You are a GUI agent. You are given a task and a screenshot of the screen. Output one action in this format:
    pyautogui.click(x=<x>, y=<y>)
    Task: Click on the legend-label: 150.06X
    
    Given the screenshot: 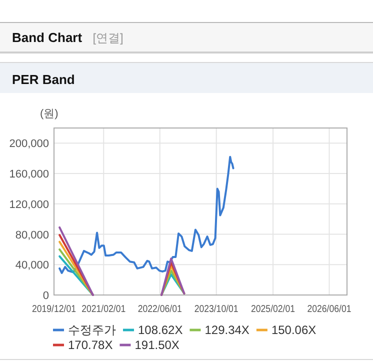 What is the action you would take?
    pyautogui.click(x=293, y=330)
    